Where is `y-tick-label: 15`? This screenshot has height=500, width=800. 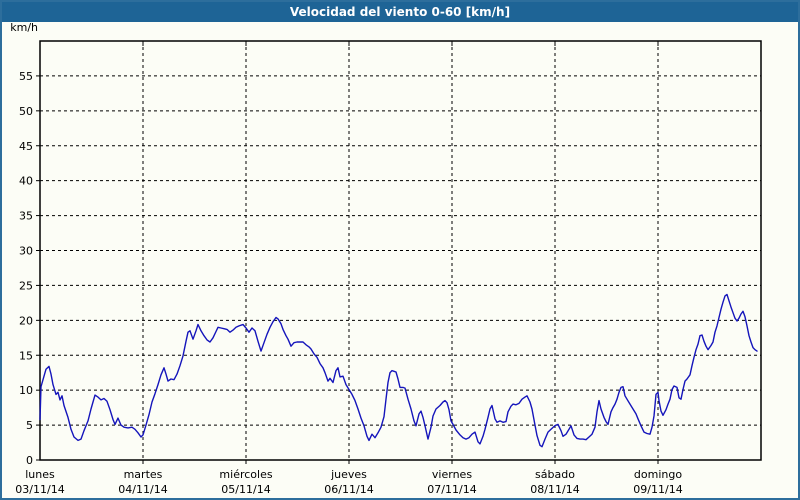 y-tick-label: 15 is located at coordinates (26, 355).